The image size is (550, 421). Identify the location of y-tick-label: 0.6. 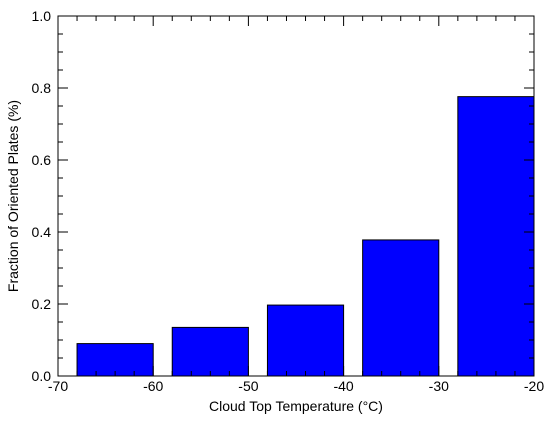
(42, 160).